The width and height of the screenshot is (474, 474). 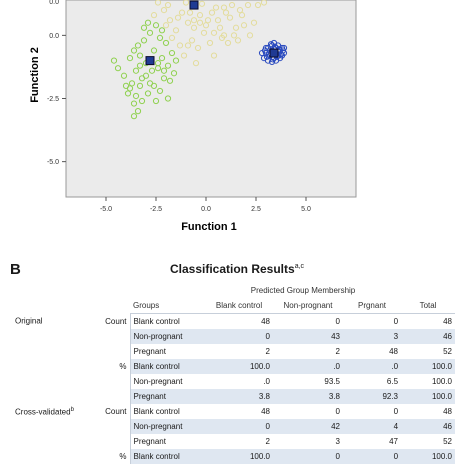 What do you see at coordinates (107, 411) in the screenshot?
I see `row-metric: Count` at bounding box center [107, 411].